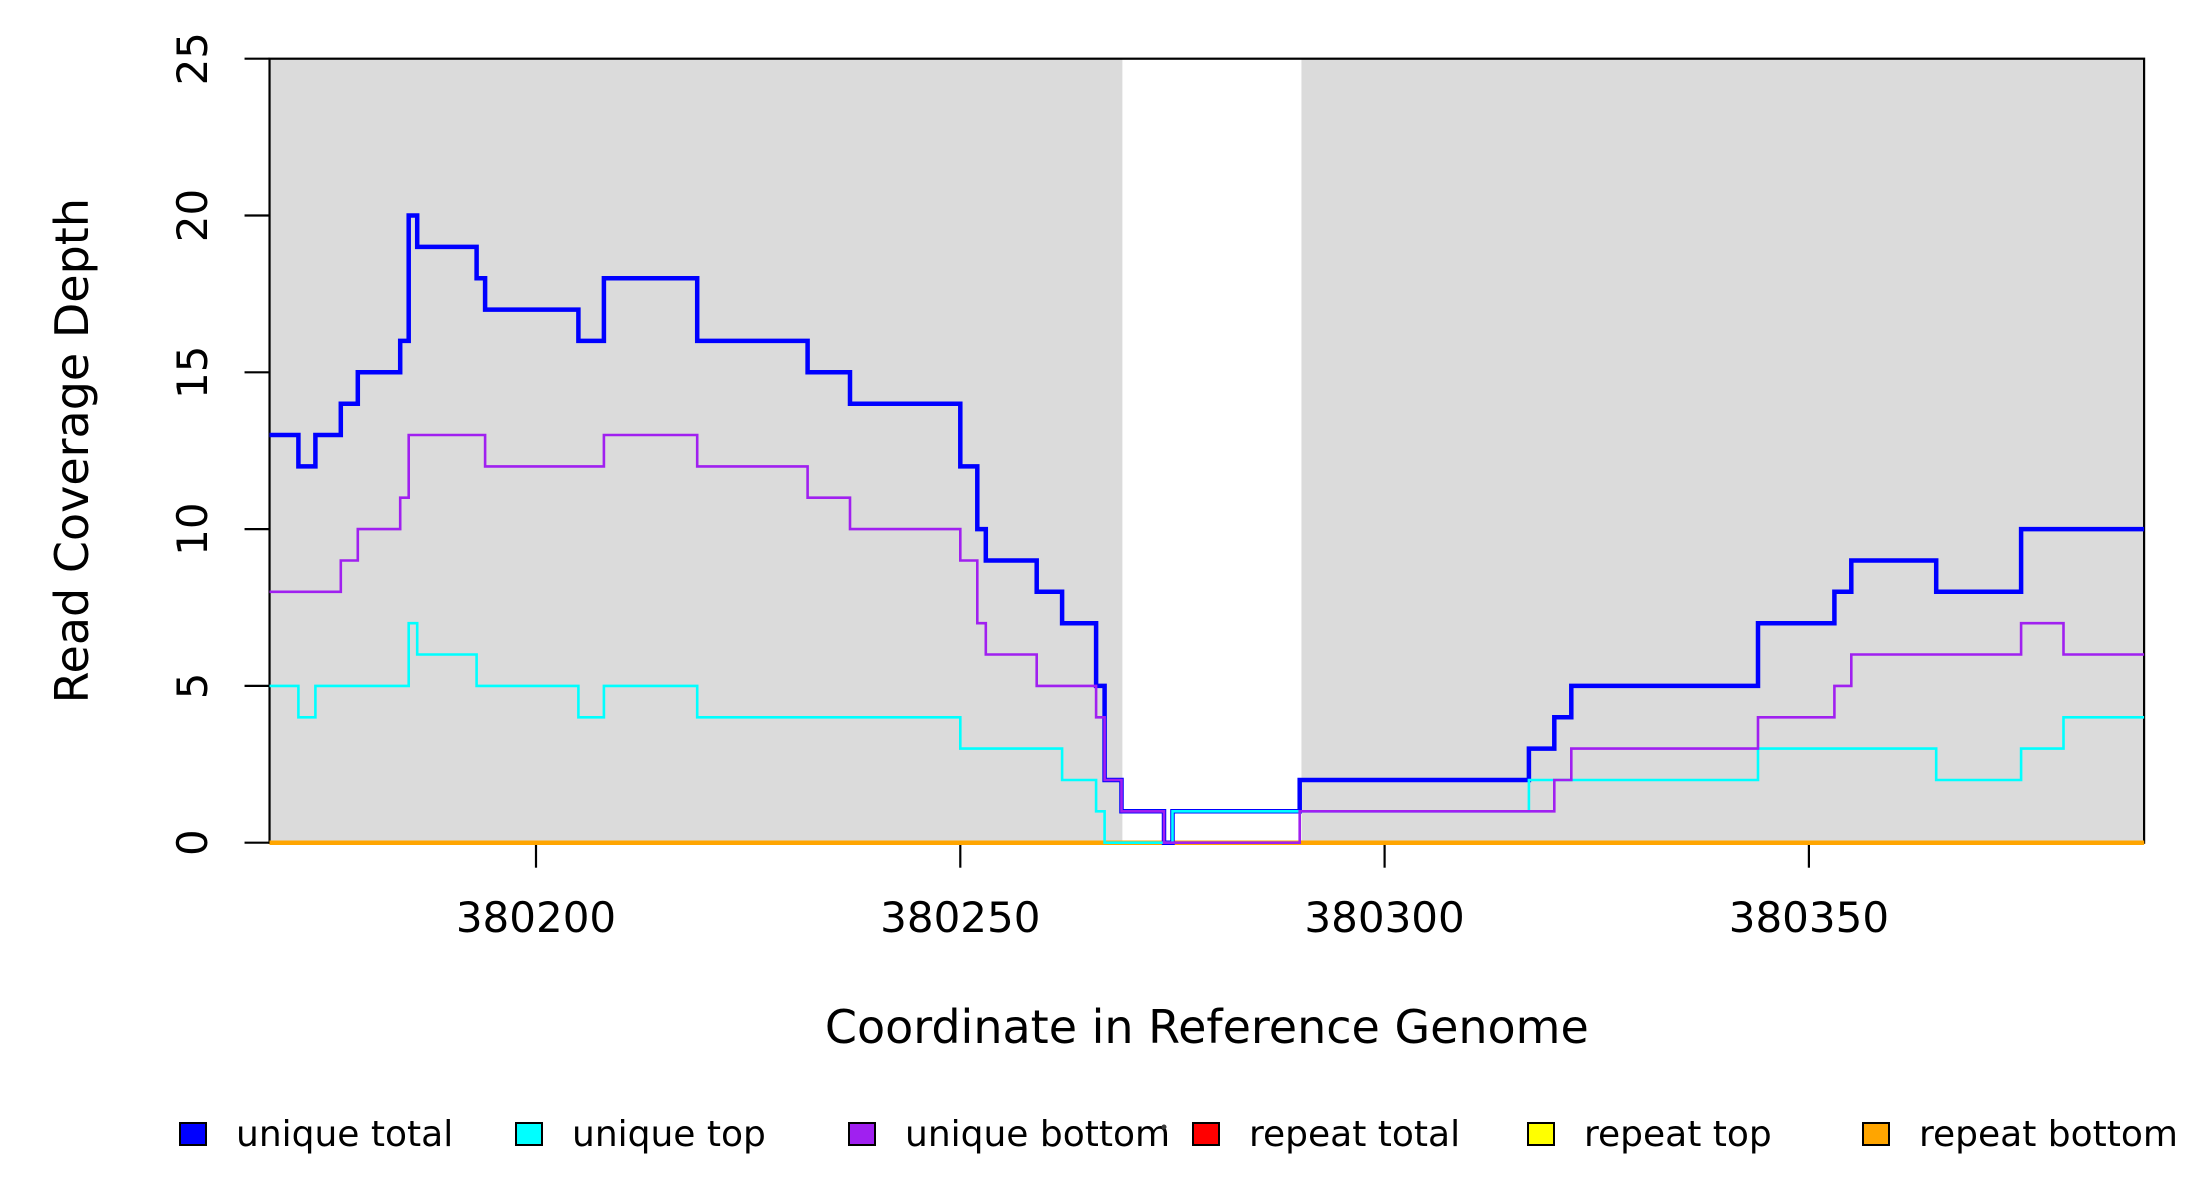 This screenshot has height=1200, width=2200. Describe the element at coordinates (192, 528) in the screenshot. I see `y-tick-label: 10` at that location.